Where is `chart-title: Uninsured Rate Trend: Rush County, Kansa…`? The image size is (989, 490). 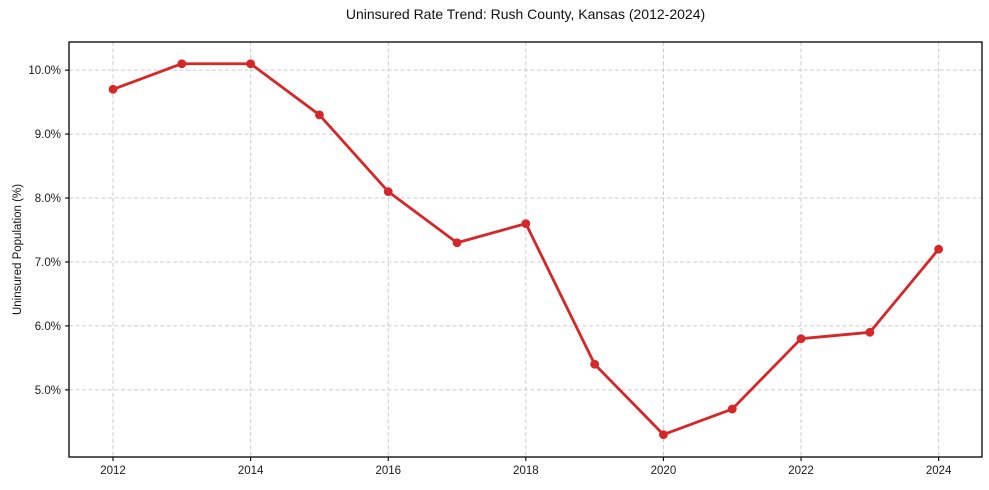 chart-title: Uninsured Rate Trend: Rush County, Kansa… is located at coordinates (525, 14).